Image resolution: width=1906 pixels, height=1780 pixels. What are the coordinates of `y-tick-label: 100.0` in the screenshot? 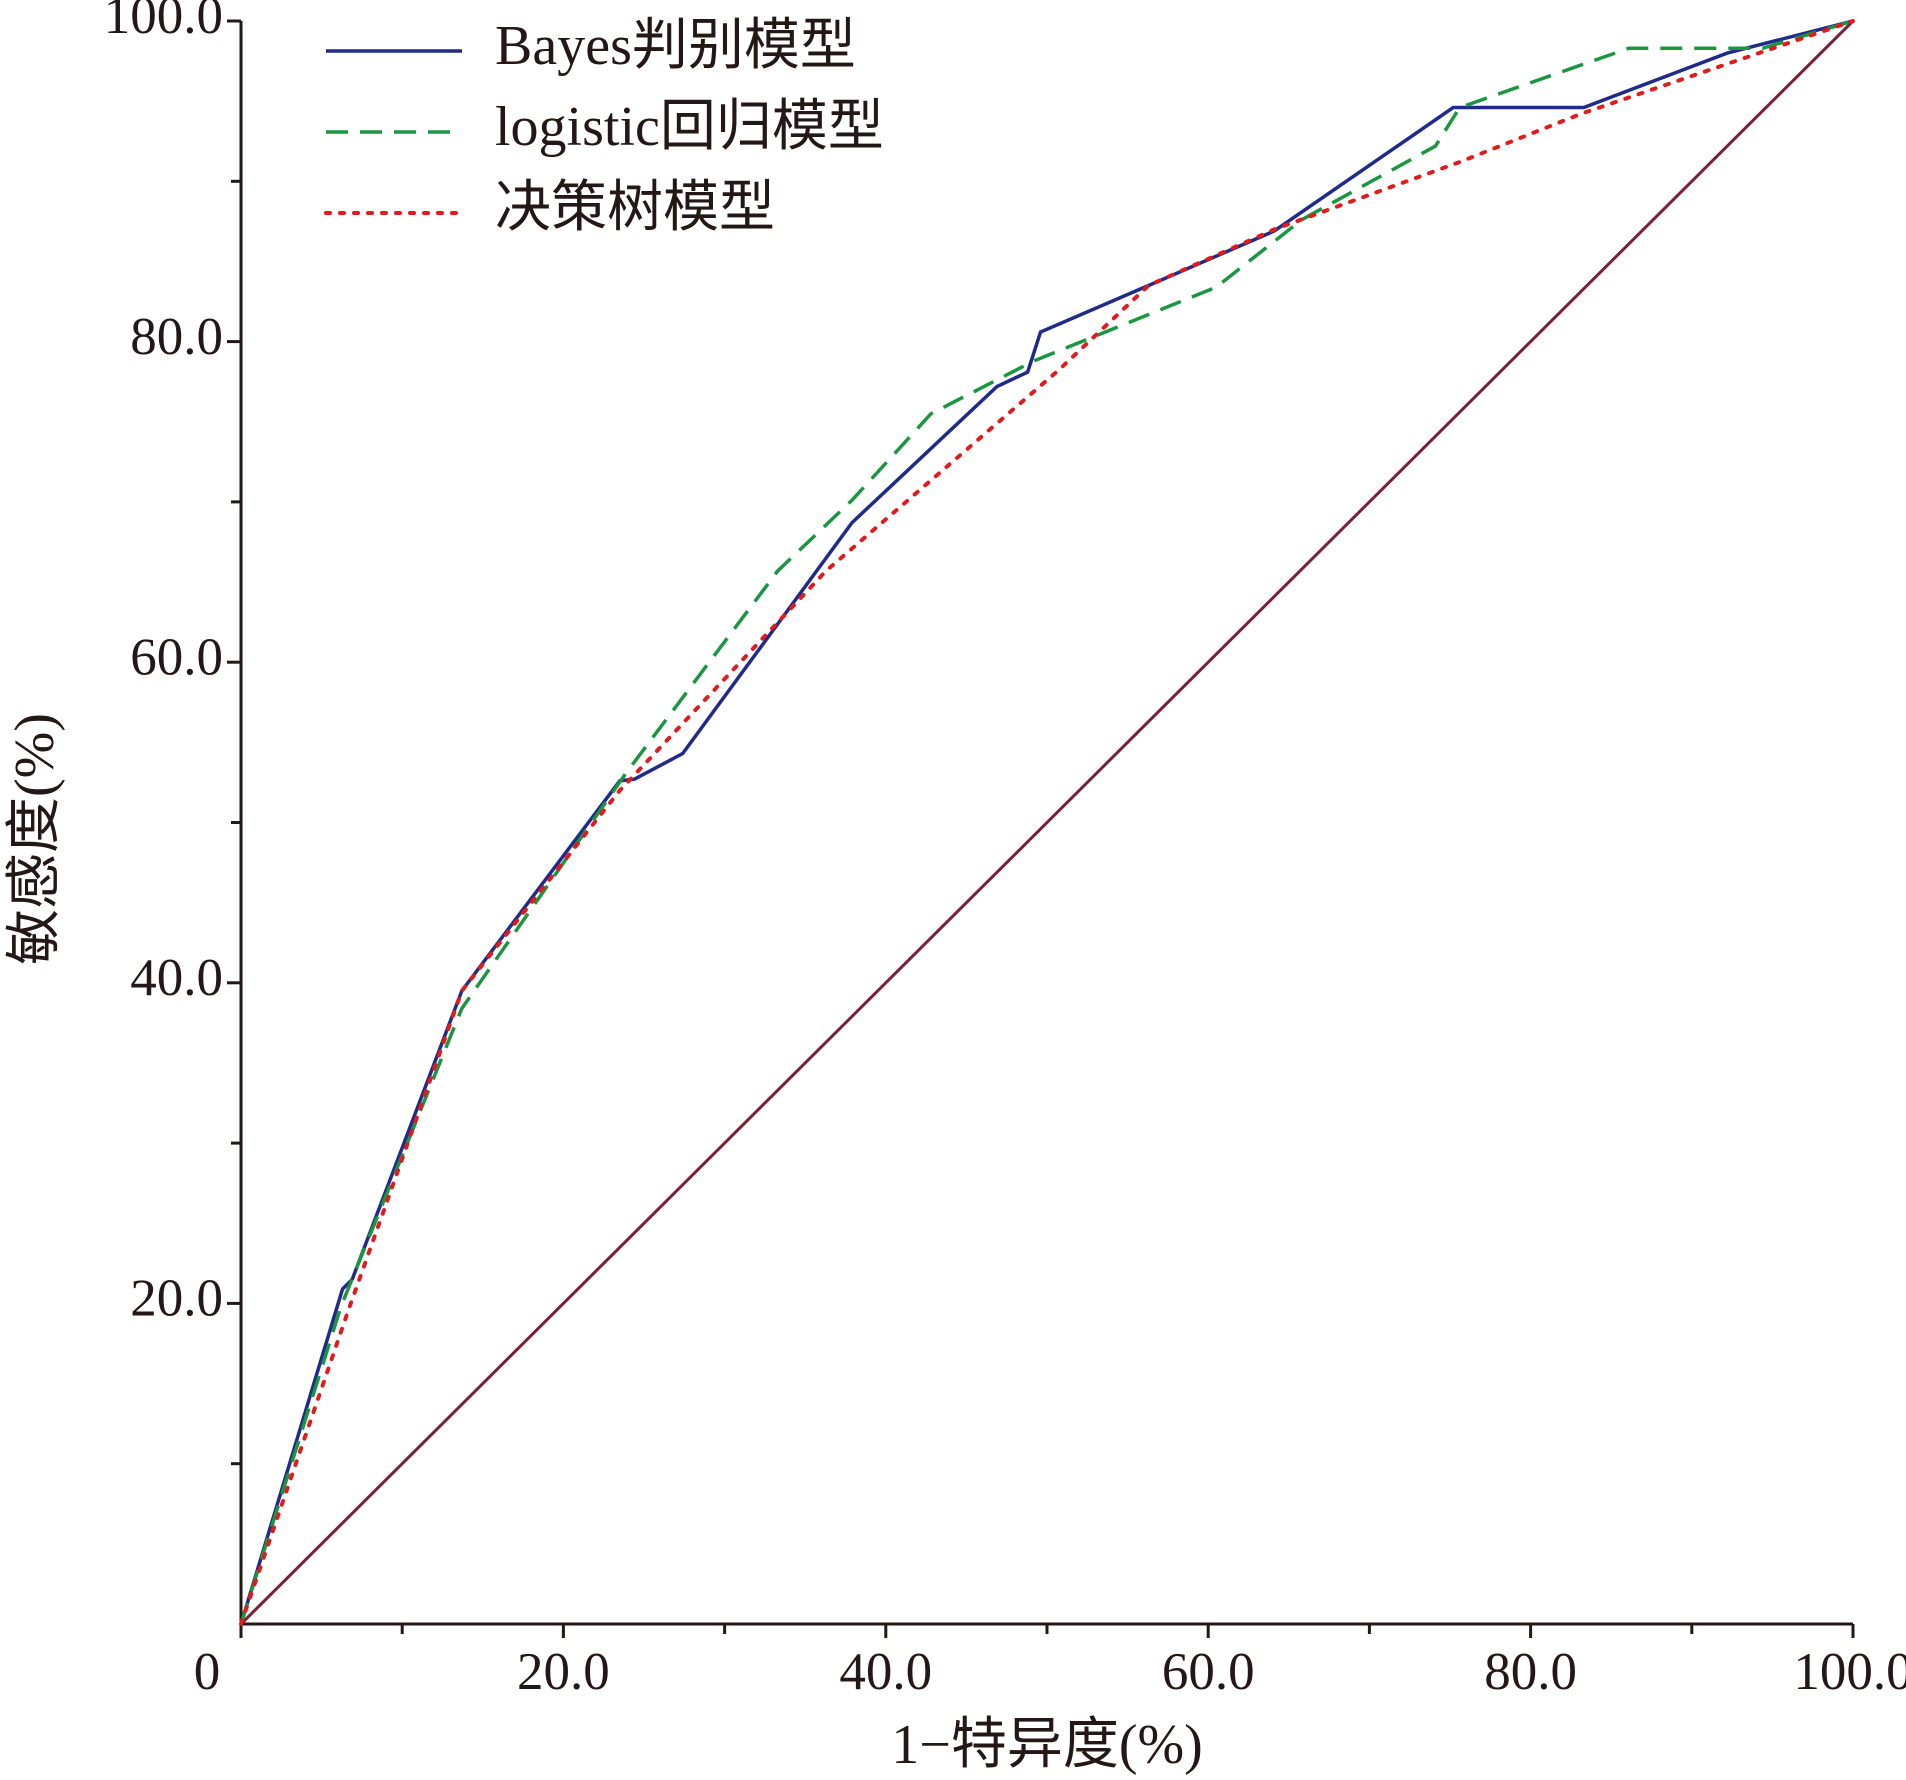 It's located at (163, 22).